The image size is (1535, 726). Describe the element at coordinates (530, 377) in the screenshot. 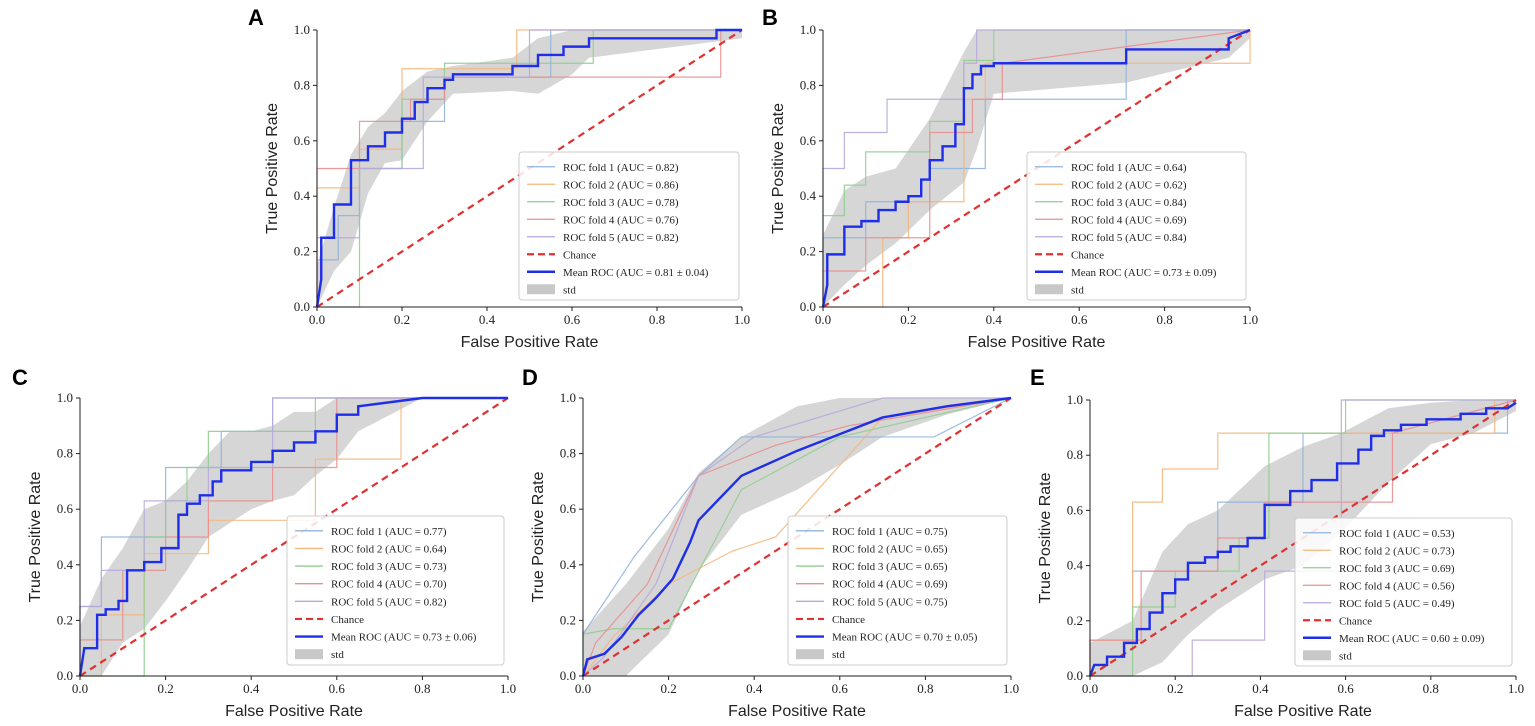

I see `panel-letter: D` at that location.